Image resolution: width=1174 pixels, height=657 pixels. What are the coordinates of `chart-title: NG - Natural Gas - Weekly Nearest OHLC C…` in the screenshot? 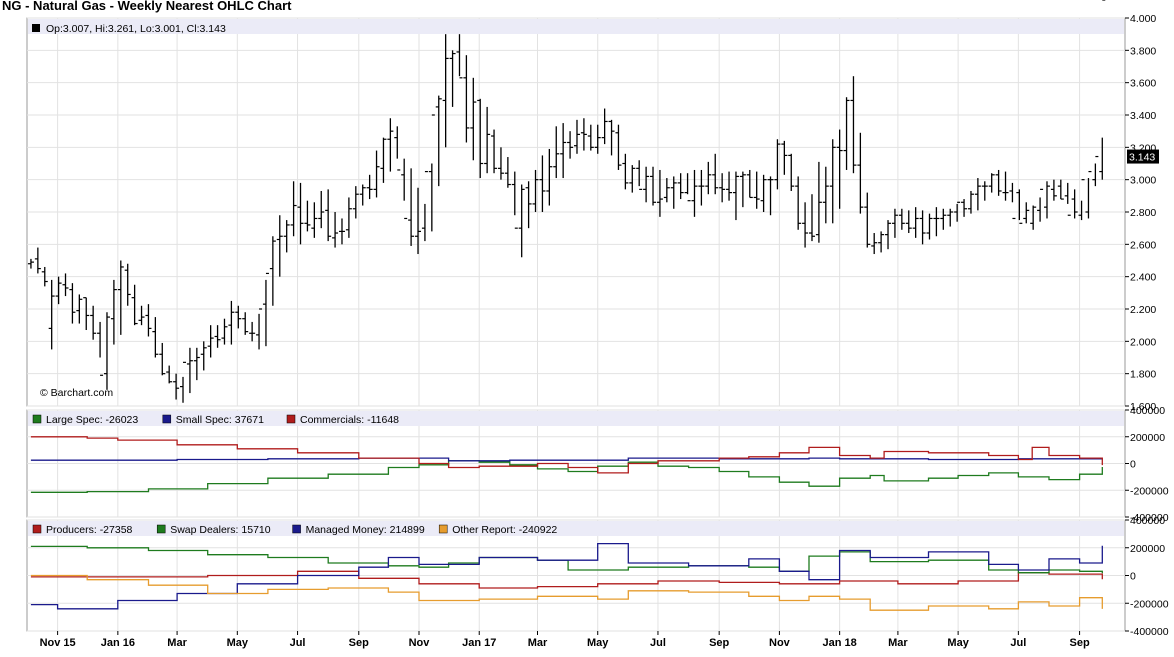 It's located at (147, 6).